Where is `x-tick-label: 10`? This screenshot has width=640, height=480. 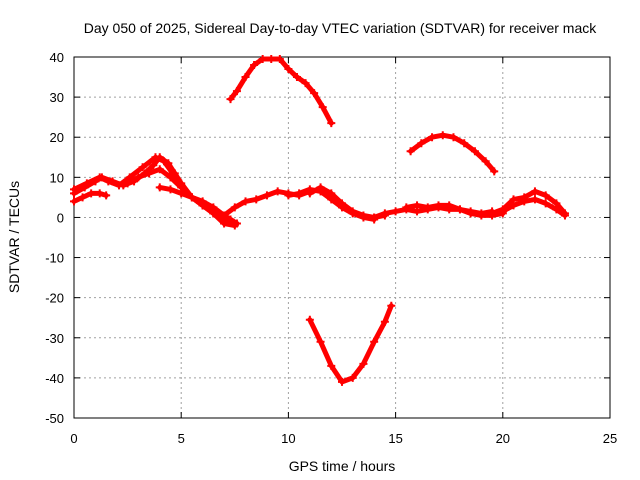
x-tick-label: 10 is located at coordinates (288, 438).